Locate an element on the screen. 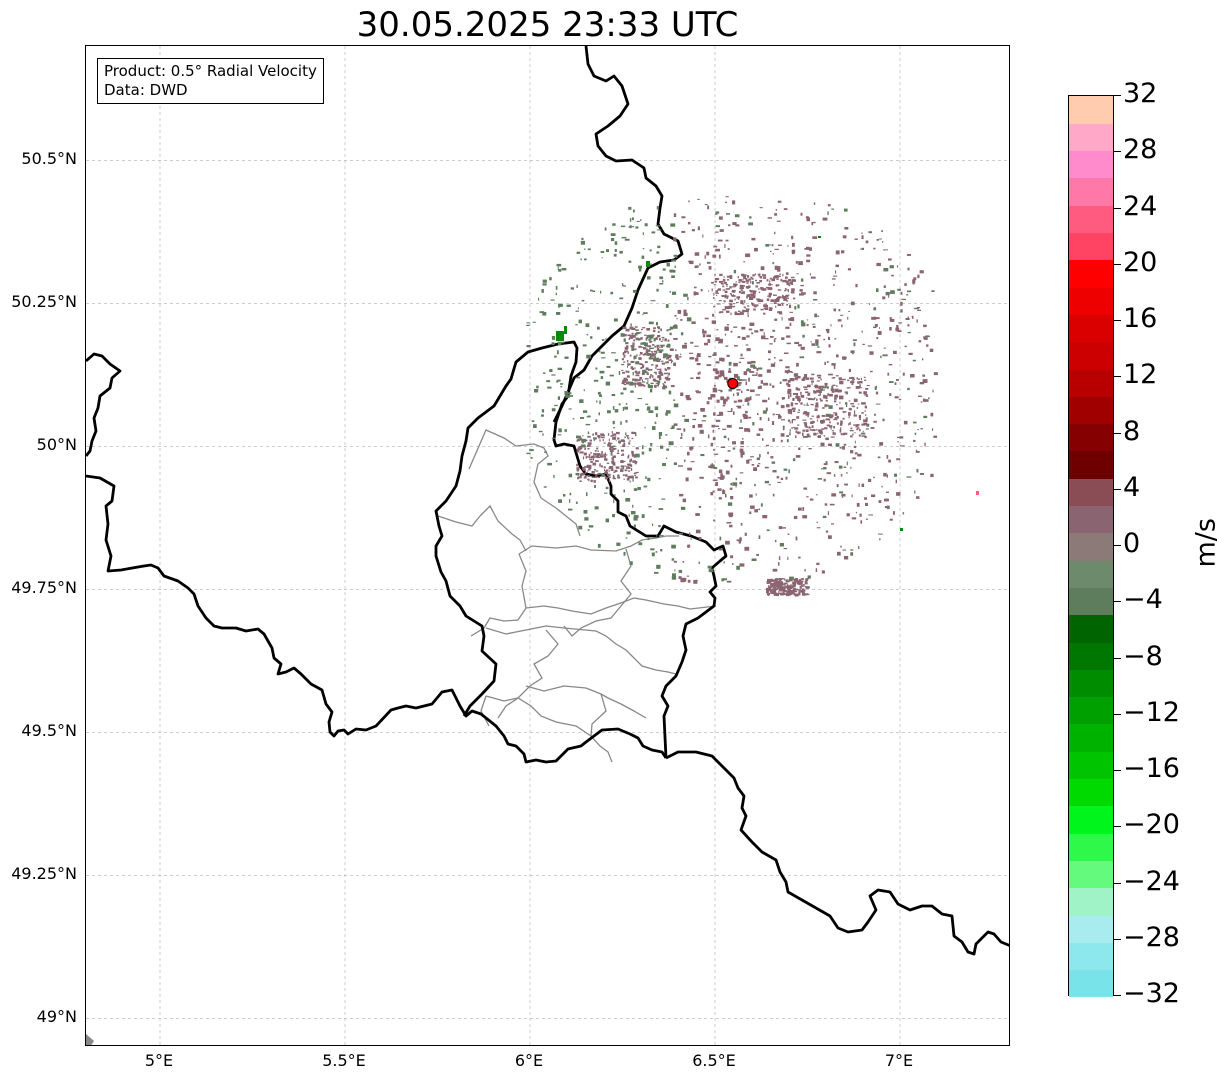 The height and width of the screenshot is (1081, 1225). radar-site-marker is located at coordinates (733, 383).